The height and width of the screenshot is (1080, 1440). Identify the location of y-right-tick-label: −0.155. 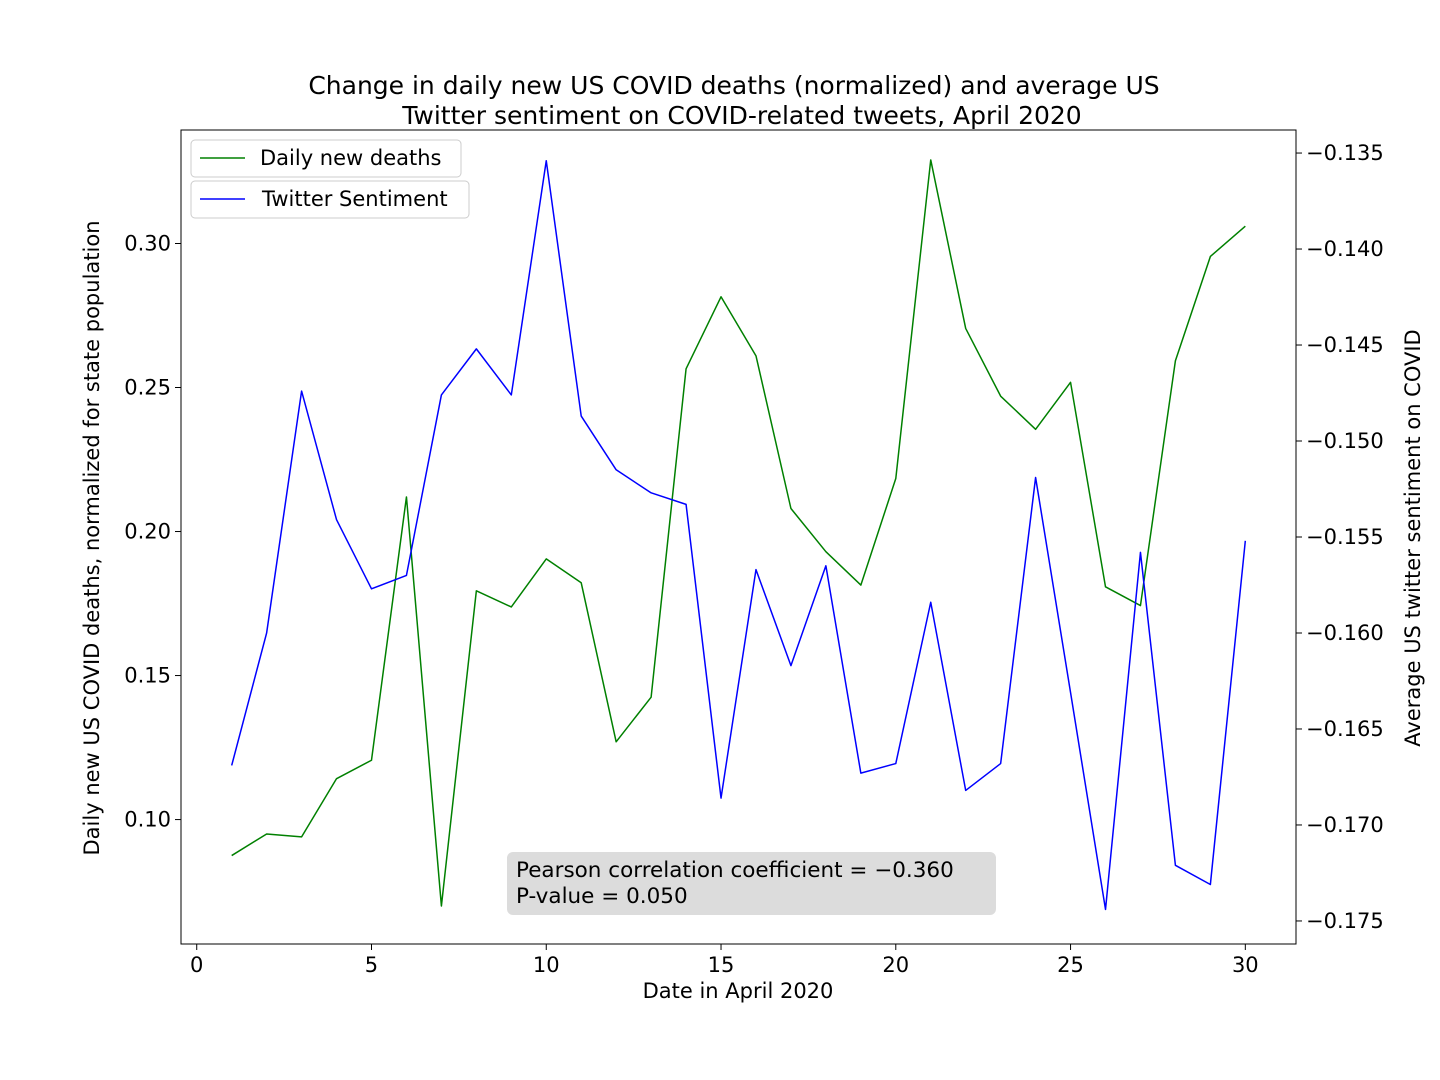
(1345, 537).